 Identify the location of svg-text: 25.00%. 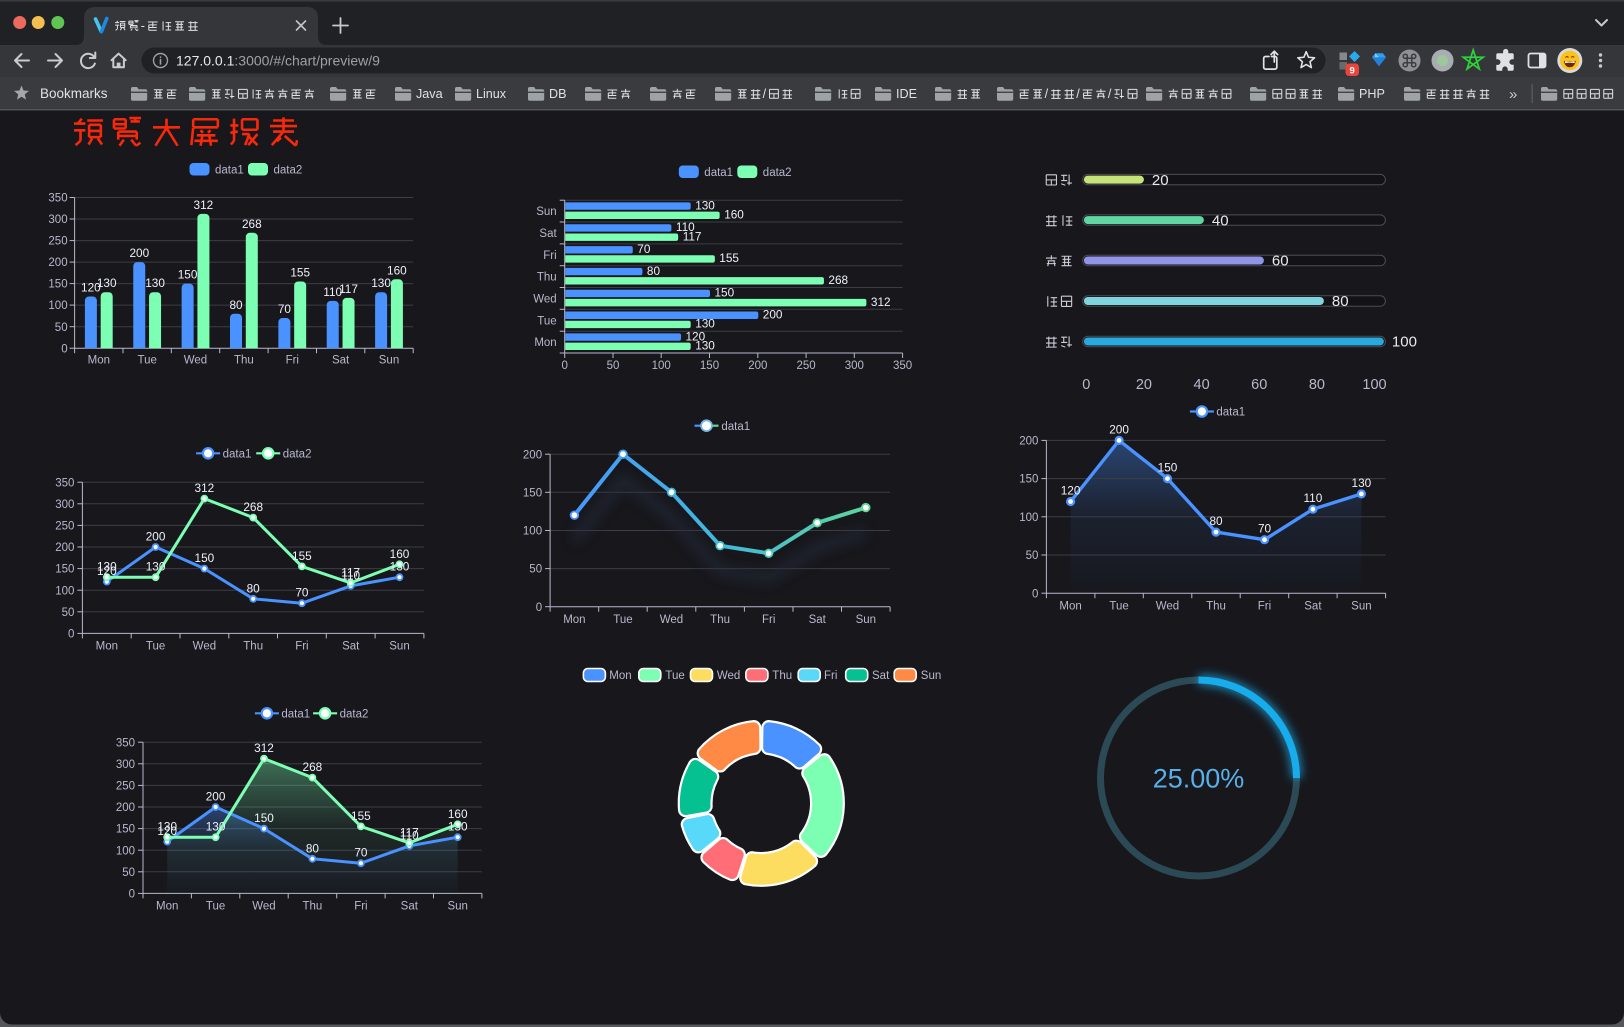
(1199, 779).